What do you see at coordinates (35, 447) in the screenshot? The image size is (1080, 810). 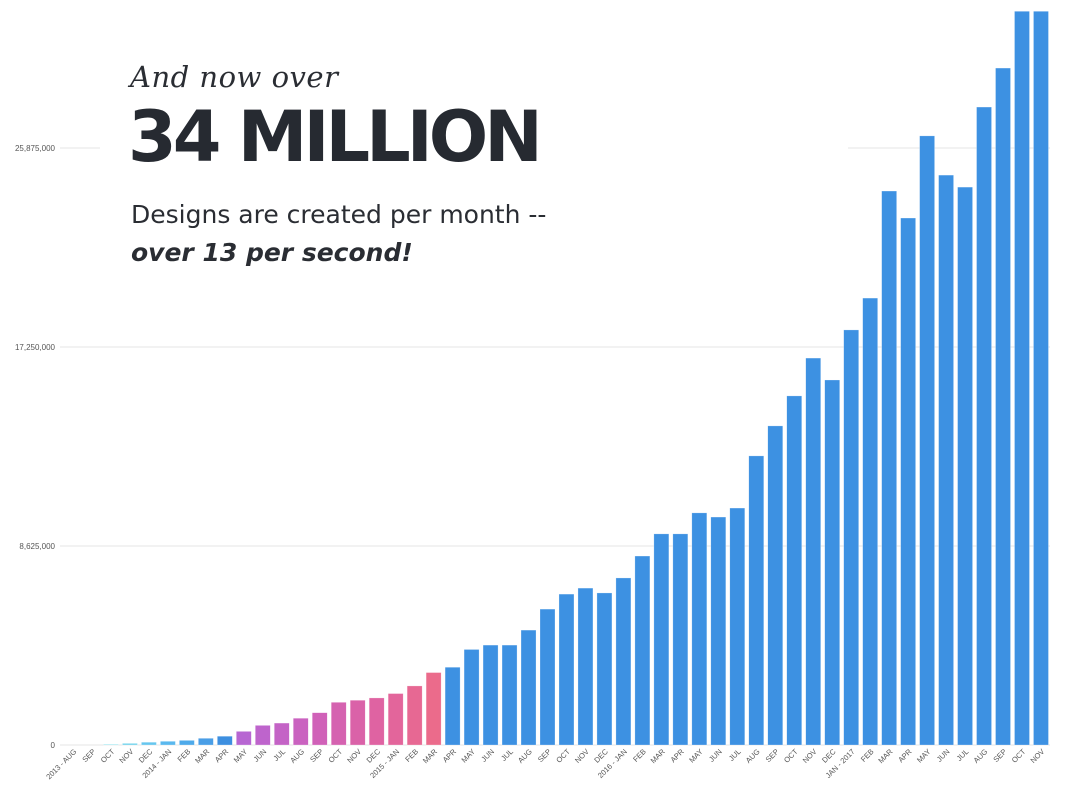 I see `y-axis-labels: 0 8,625,000 17,250,000 25,875,000` at bounding box center [35, 447].